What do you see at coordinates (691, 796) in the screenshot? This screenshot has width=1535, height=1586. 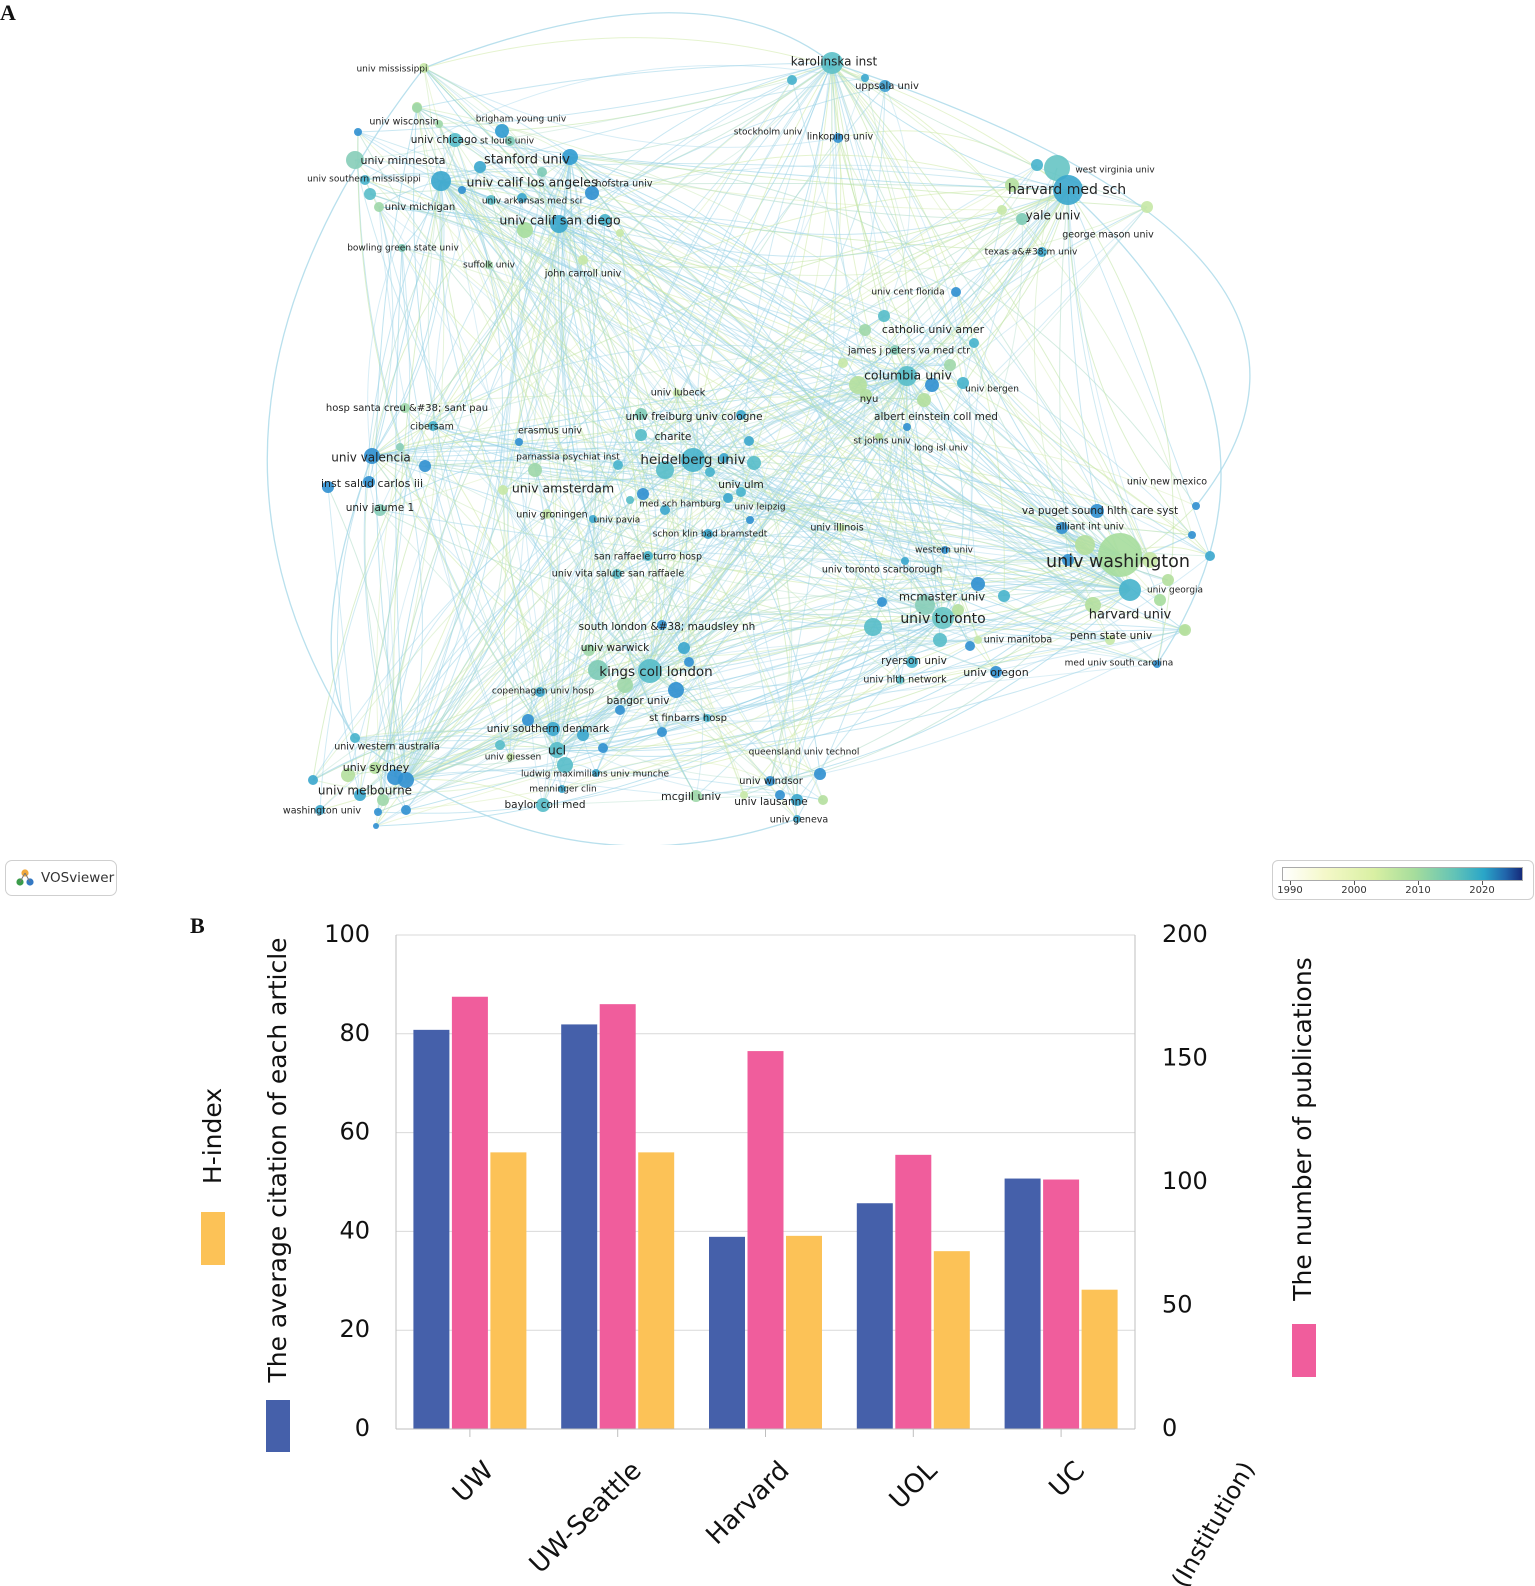 I see `node-label: mcgill univ` at bounding box center [691, 796].